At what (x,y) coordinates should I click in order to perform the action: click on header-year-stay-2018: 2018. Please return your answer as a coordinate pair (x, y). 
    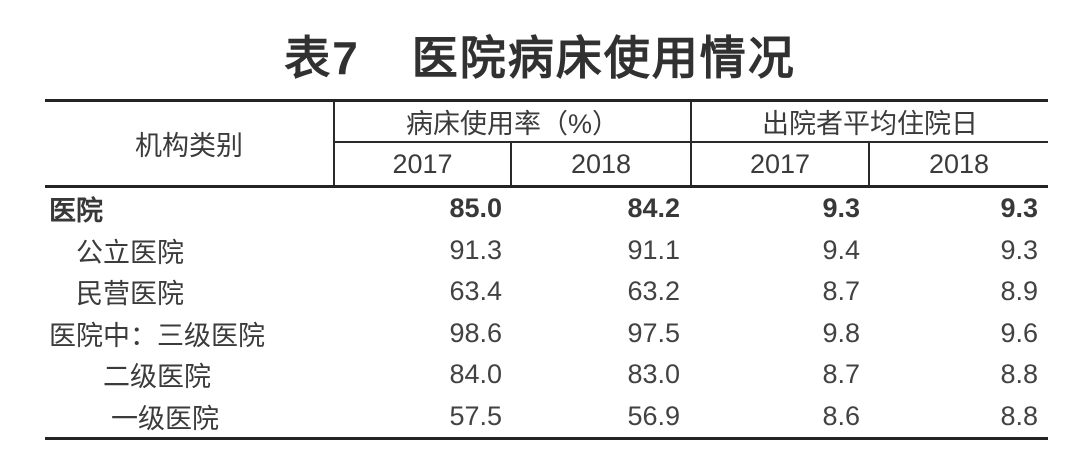
    Looking at the image, I should click on (959, 163).